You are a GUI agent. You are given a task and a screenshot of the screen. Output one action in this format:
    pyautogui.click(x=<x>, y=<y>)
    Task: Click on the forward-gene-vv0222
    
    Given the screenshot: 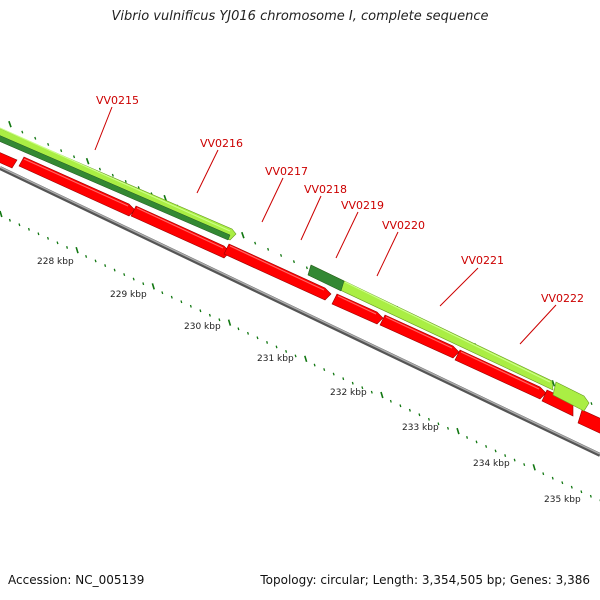 What is the action you would take?
    pyautogui.click(x=571, y=396)
    